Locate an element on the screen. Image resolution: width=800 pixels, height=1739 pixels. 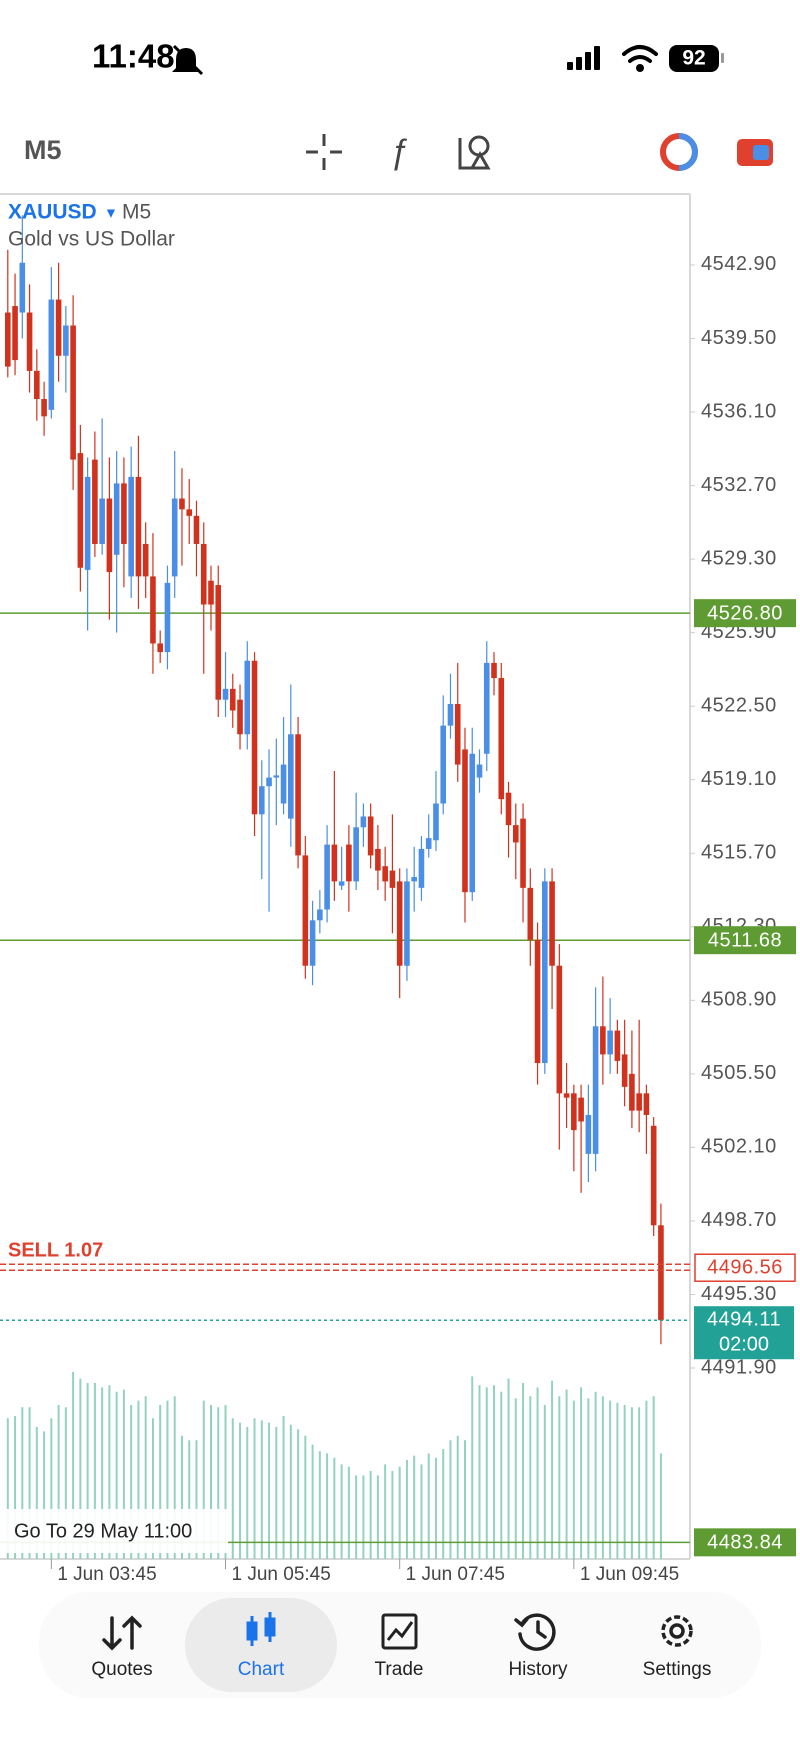
trade-icon is located at coordinates (399, 1631).